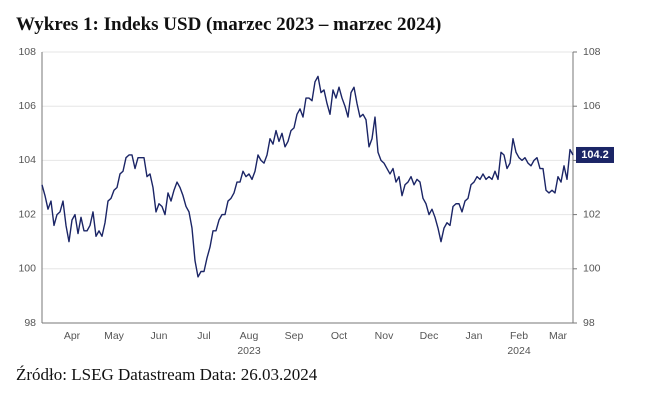  What do you see at coordinates (519, 351) in the screenshot?
I see `x-year-label: 2024` at bounding box center [519, 351].